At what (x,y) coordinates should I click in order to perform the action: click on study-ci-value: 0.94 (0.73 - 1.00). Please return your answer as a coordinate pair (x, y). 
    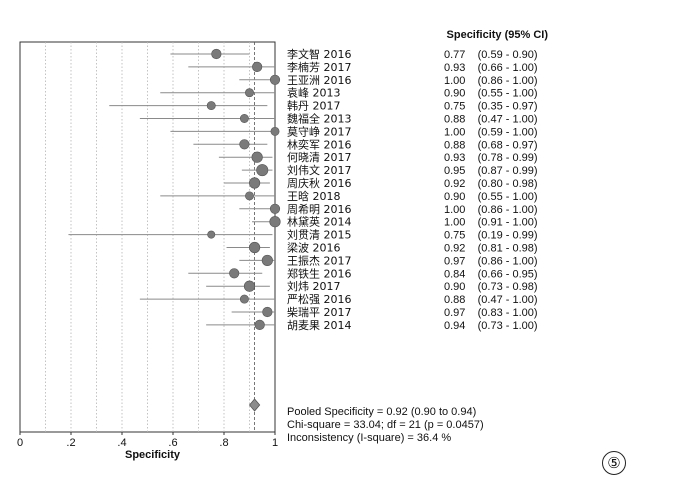
    Looking at the image, I should click on (491, 326).